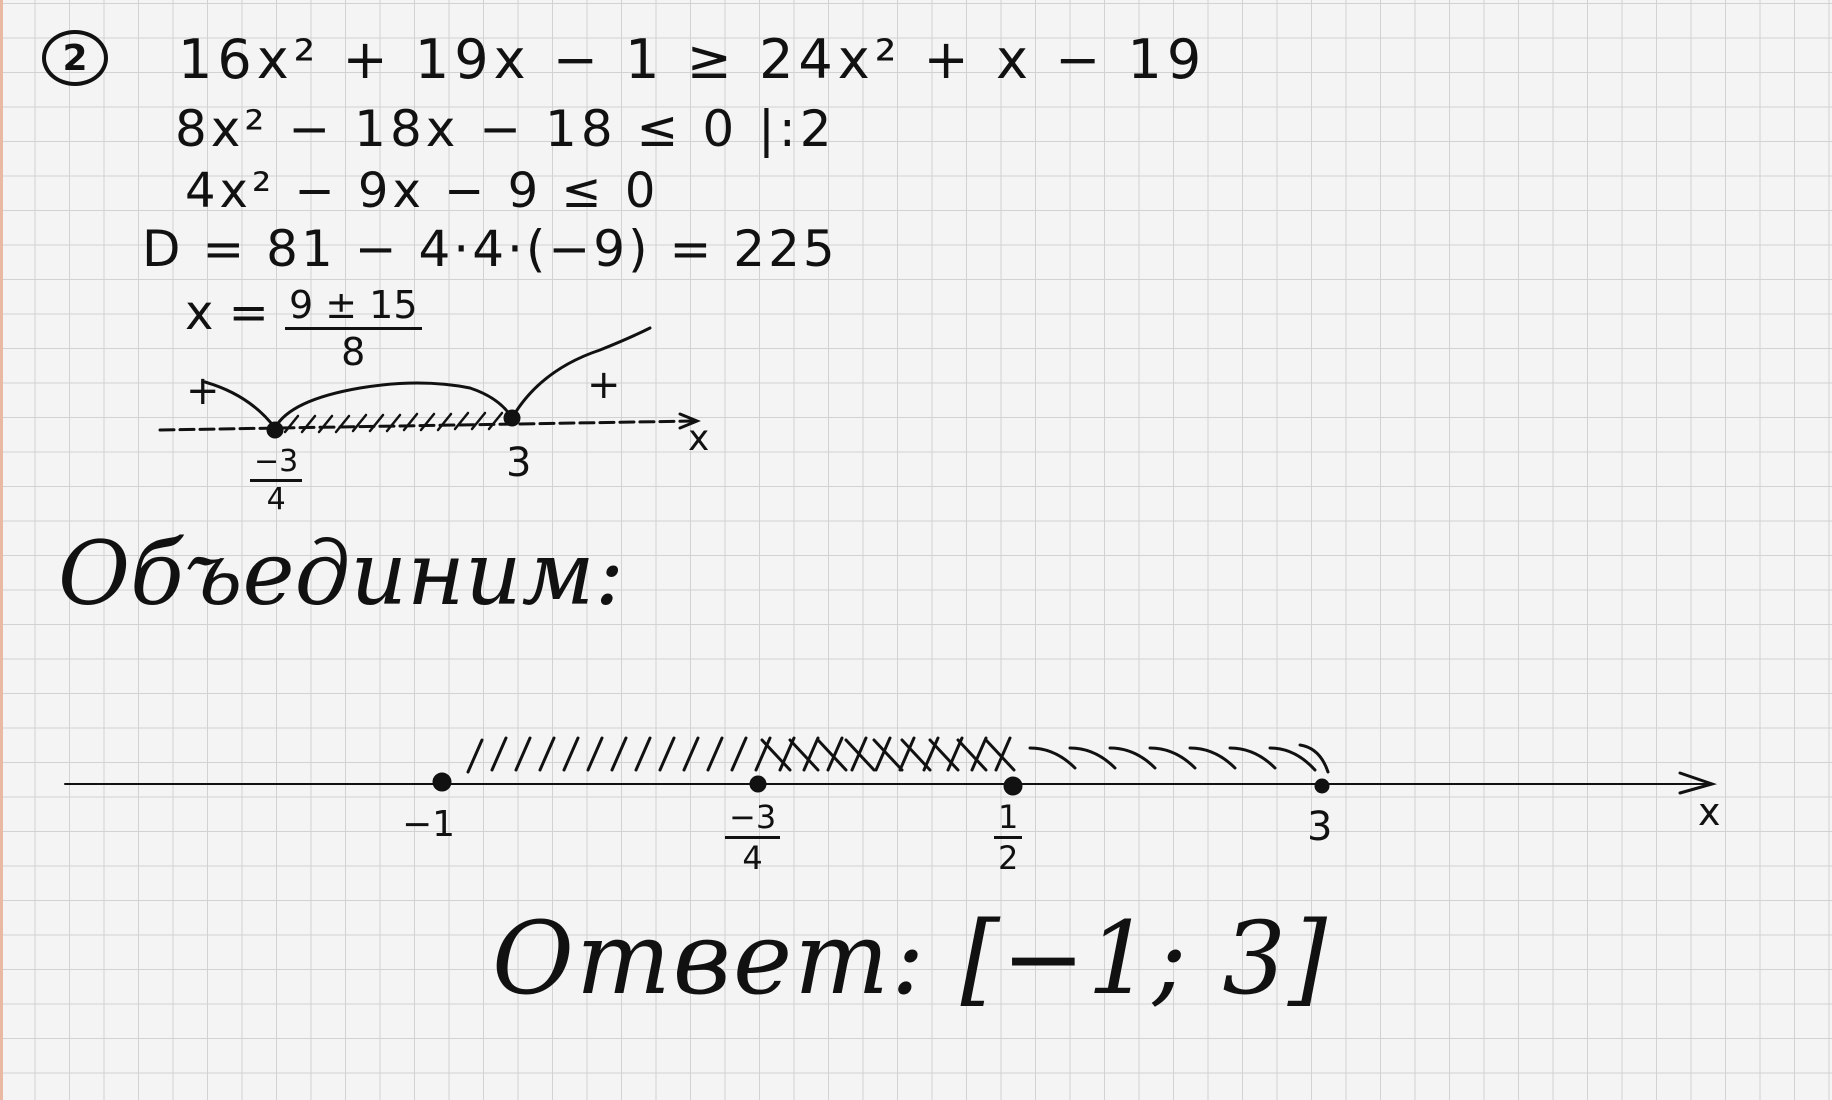 The image size is (1832, 1100). I want to click on roots-numerator: 9 ± 15, so click(353, 306).